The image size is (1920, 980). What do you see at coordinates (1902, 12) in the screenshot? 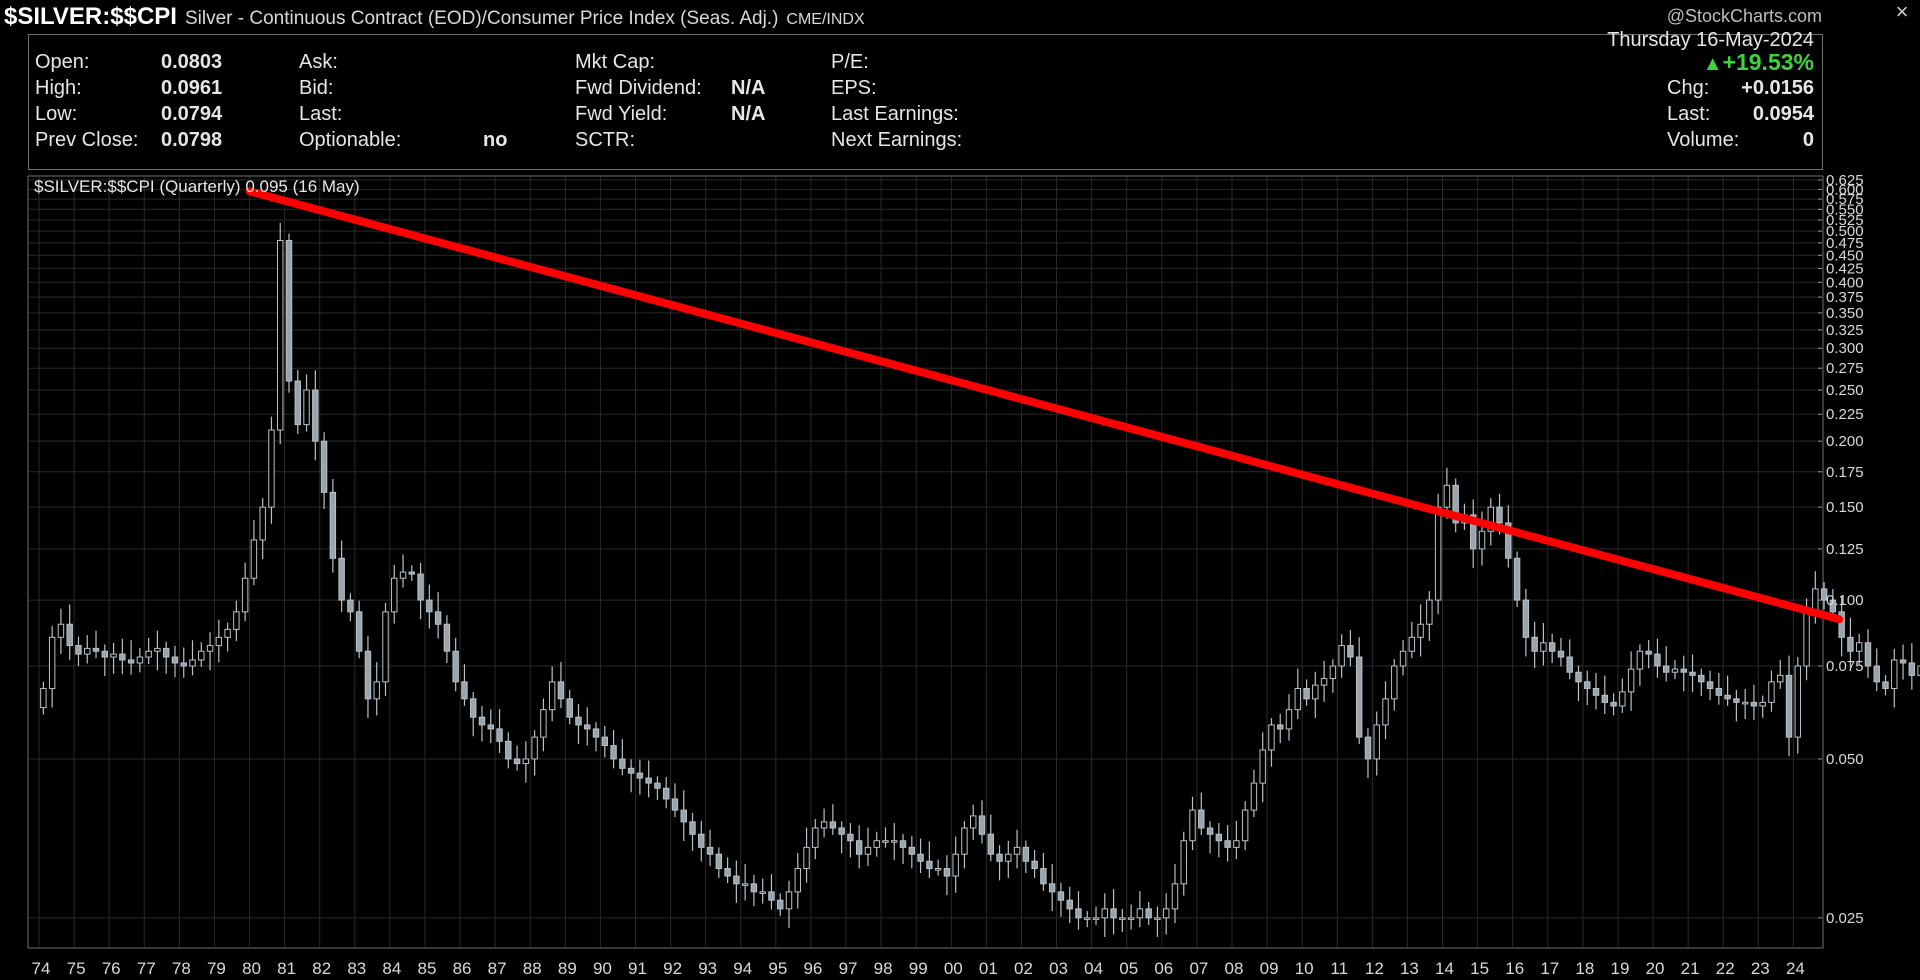
I see `close-icon: ×` at bounding box center [1902, 12].